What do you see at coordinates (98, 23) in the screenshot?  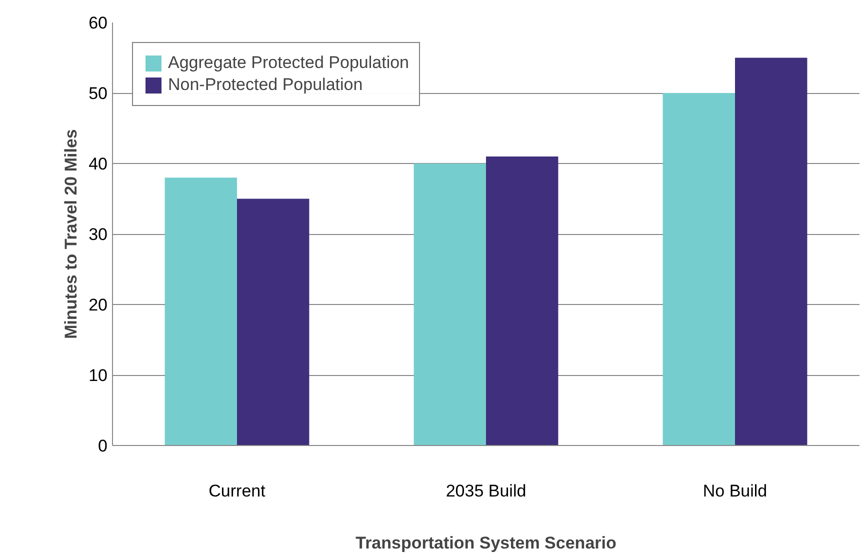 I see `y-tick-label: 60` at bounding box center [98, 23].